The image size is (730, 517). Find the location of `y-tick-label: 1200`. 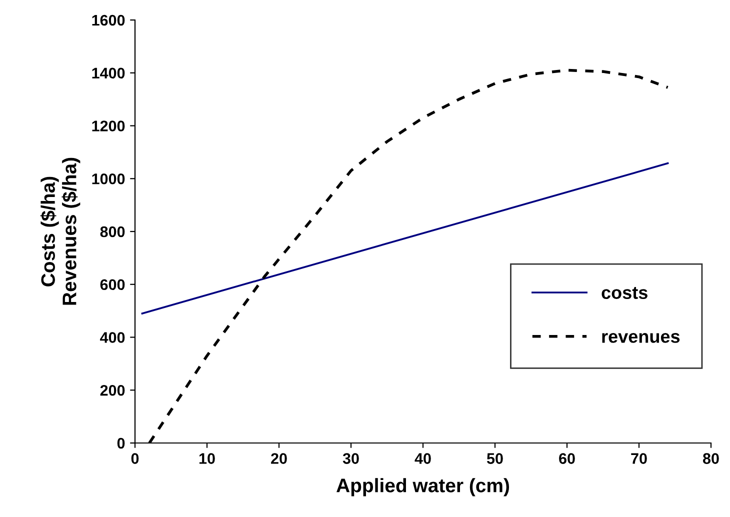

y-tick-label: 1200 is located at coordinates (108, 126).